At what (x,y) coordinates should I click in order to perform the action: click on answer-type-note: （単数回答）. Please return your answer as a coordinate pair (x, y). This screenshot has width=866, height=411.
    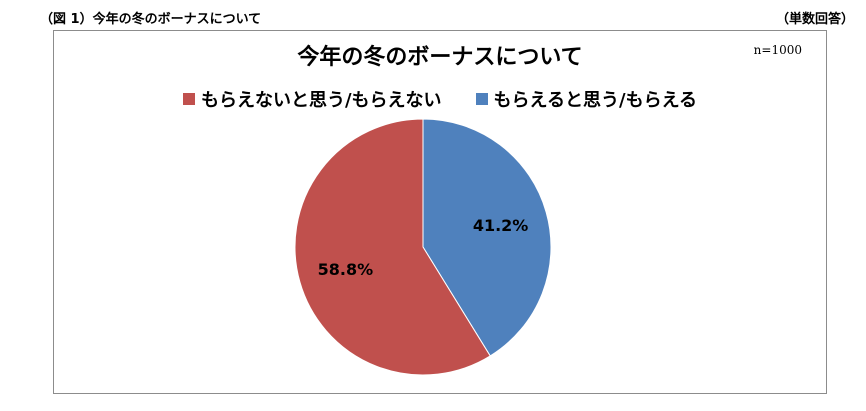
    Looking at the image, I should click on (814, 19).